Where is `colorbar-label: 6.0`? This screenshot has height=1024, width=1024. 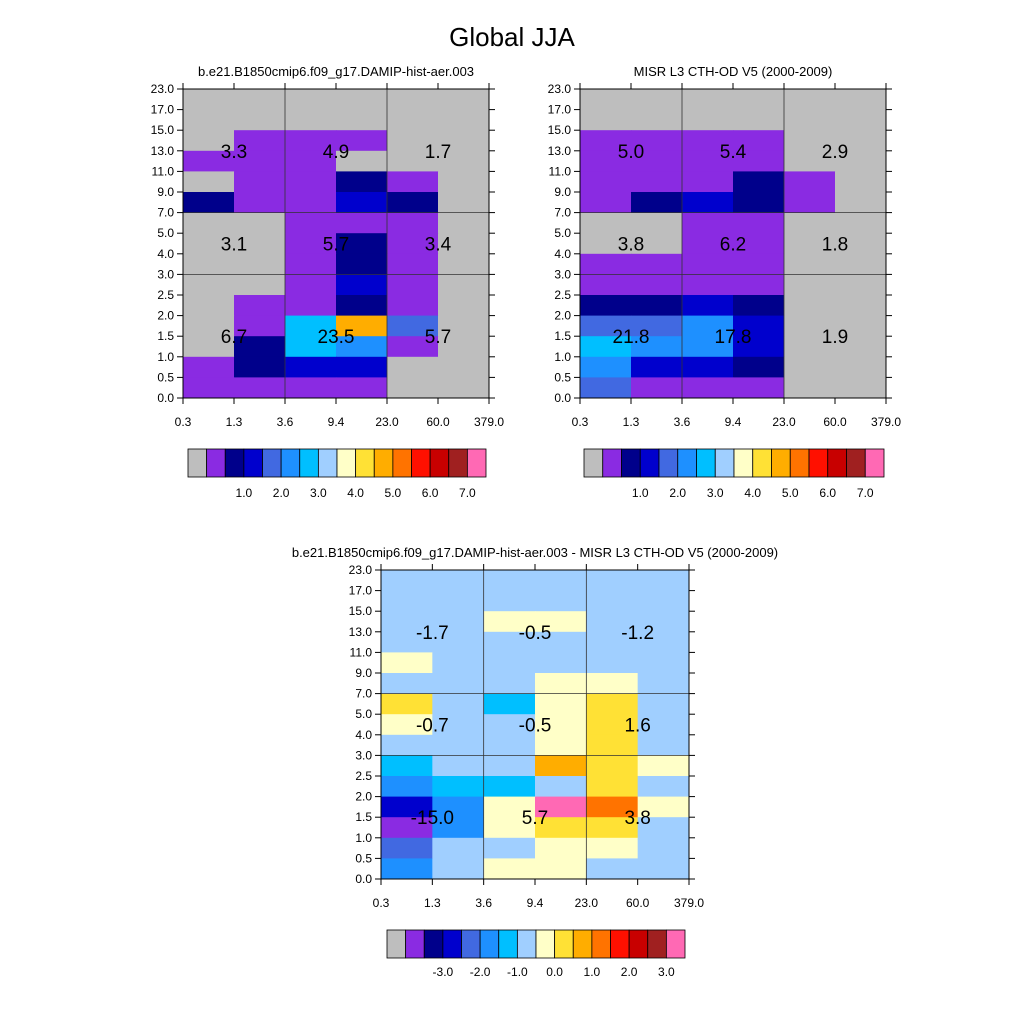
colorbar-label: 6.0 is located at coordinates (827, 493).